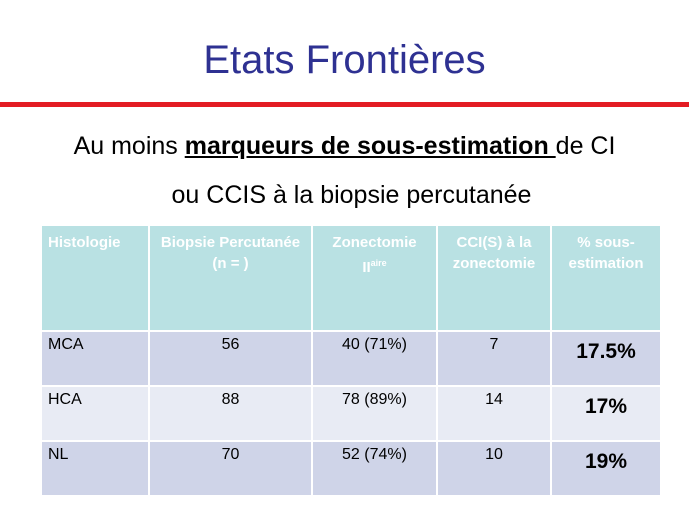 The height and width of the screenshot is (517, 689). Describe the element at coordinates (370, 146) in the screenshot. I see `subtitle-emphasis: marqueurs de sous-estimation` at that location.